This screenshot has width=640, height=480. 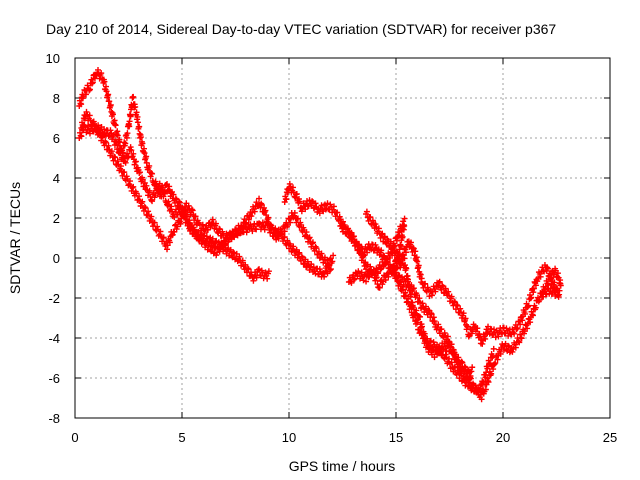 What do you see at coordinates (344, 437) in the screenshot?
I see `x-tick-labels: 0 5 10 15 20 25` at bounding box center [344, 437].